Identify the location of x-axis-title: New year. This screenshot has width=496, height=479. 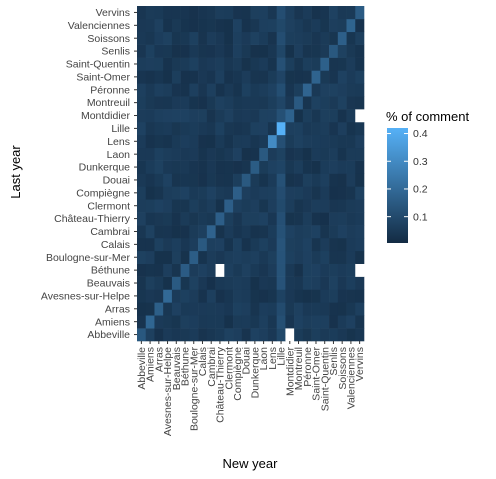
(251, 463).